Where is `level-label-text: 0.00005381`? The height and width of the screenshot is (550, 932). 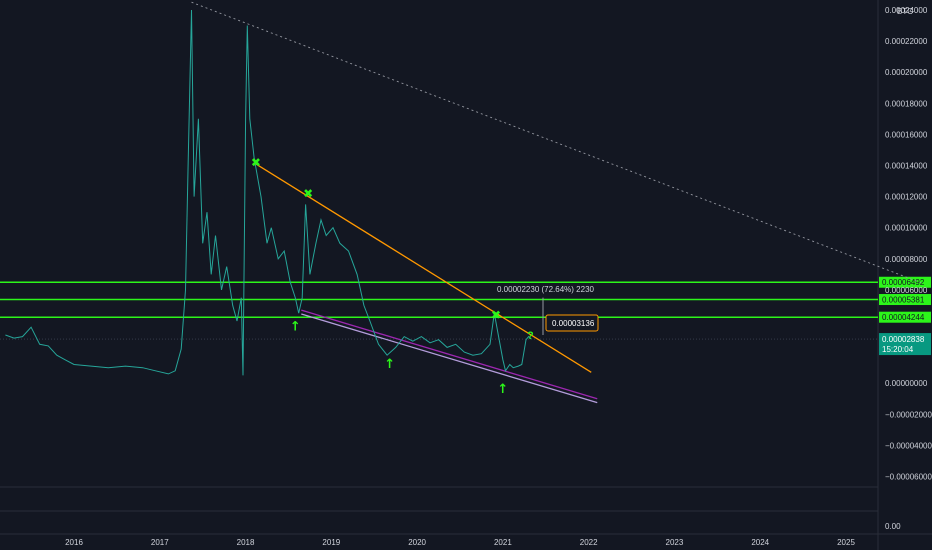 level-label-text: 0.00005381 is located at coordinates (903, 300).